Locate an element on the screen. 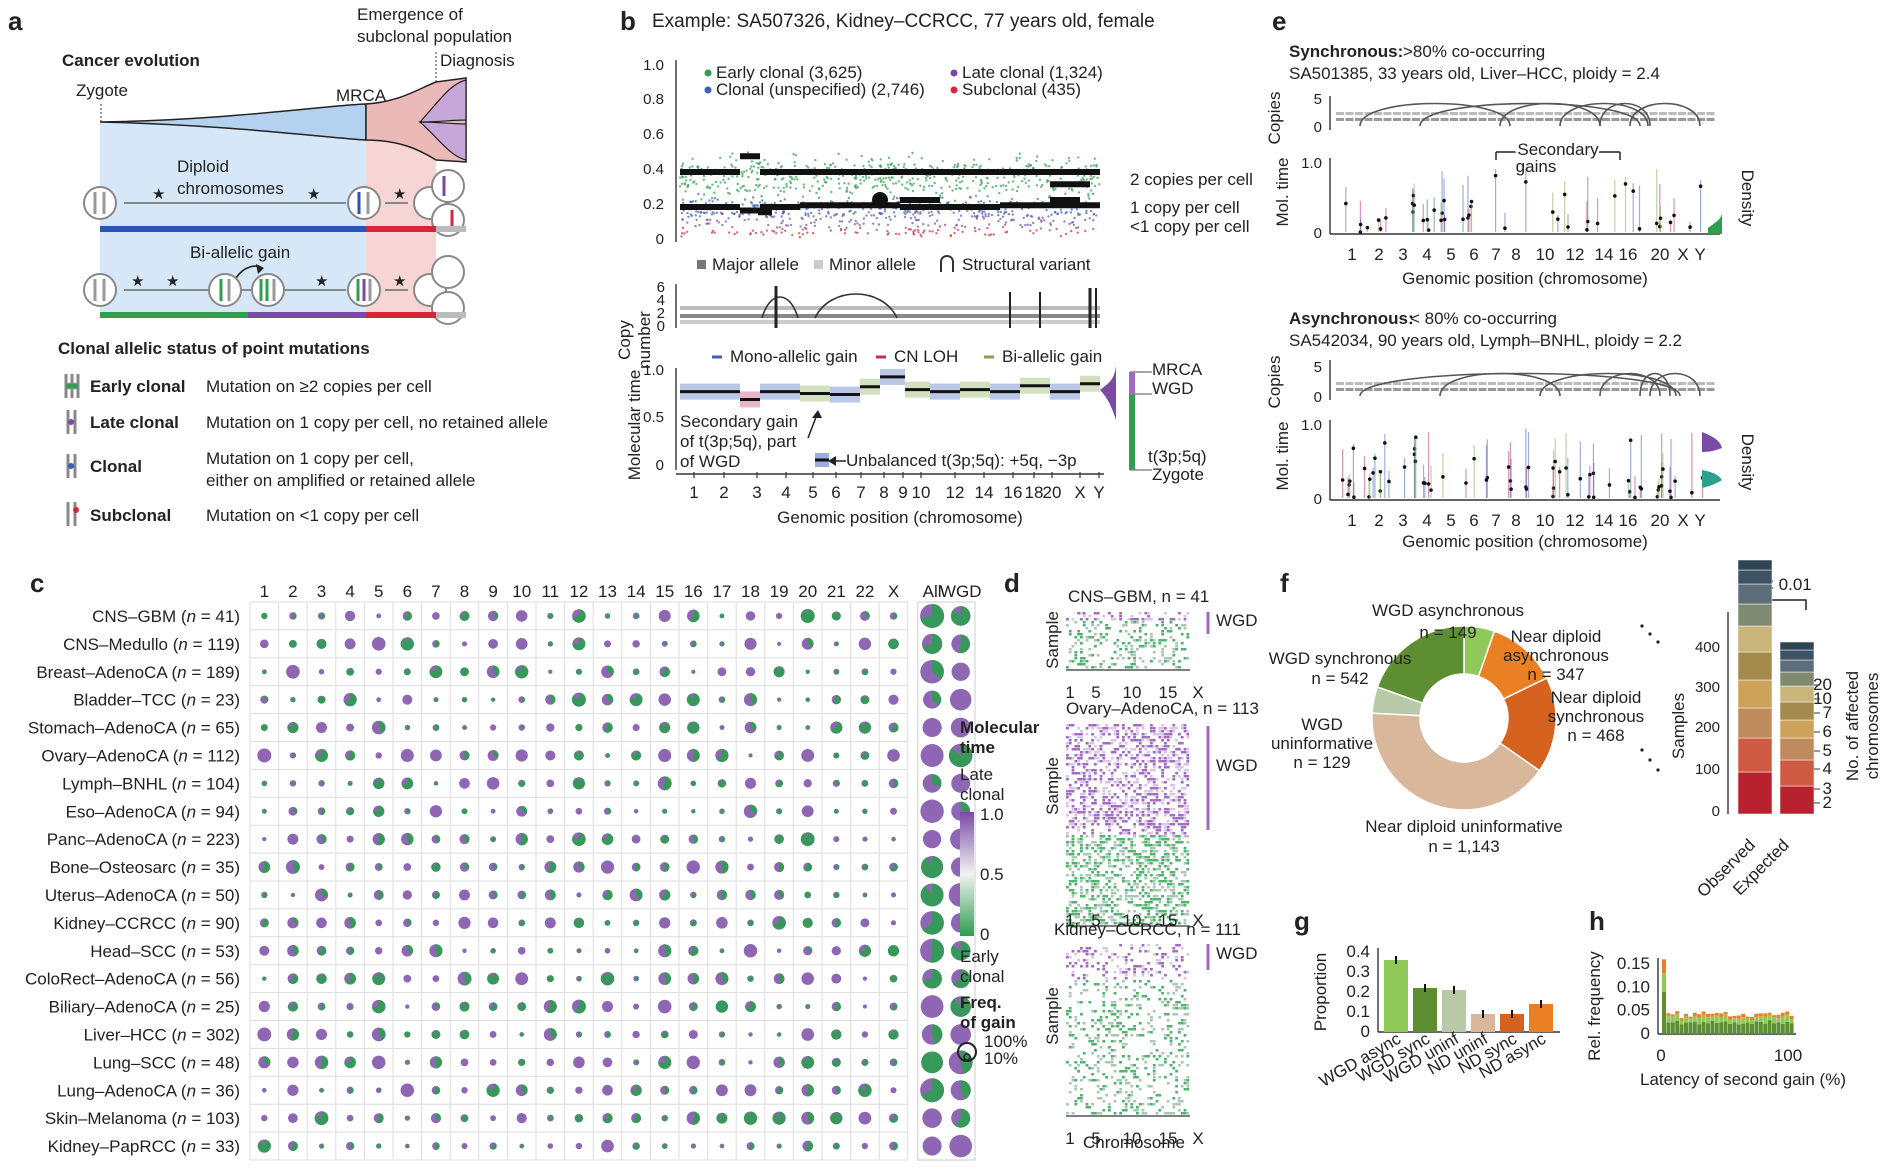 This screenshot has height=1172, width=1893. e-x-tick: 20 is located at coordinates (1660, 254).